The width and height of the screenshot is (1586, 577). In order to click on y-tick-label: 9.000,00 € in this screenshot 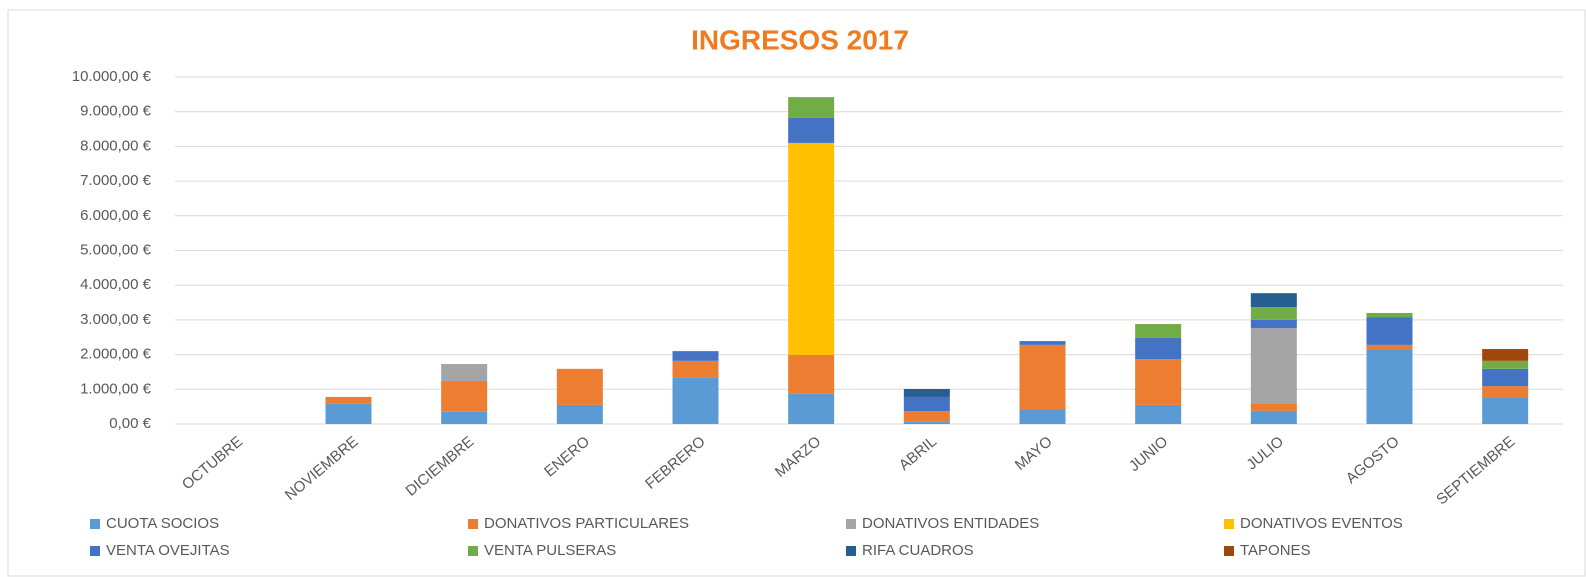, I will do `click(116, 111)`.